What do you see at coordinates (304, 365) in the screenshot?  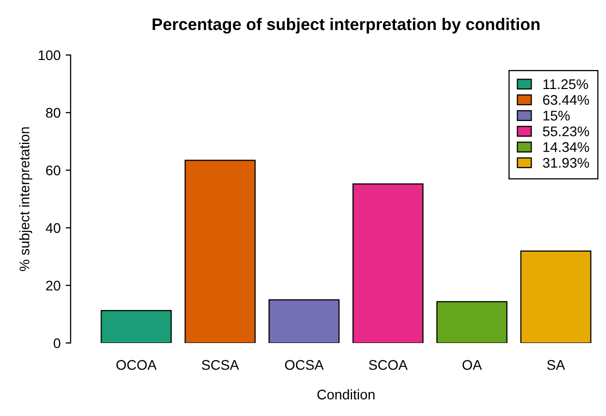 I see `x-tick-label: OCSA` at bounding box center [304, 365].